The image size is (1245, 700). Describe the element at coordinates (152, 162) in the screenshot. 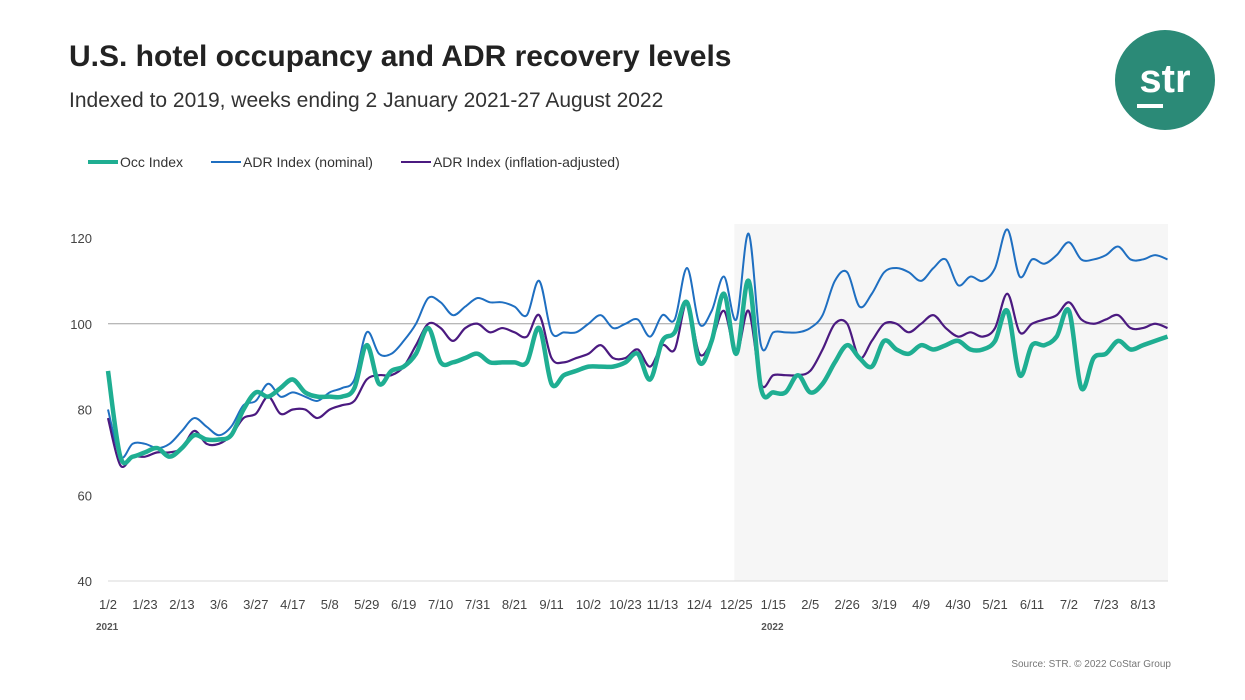

I see `legend-label: Occ Index` at that location.